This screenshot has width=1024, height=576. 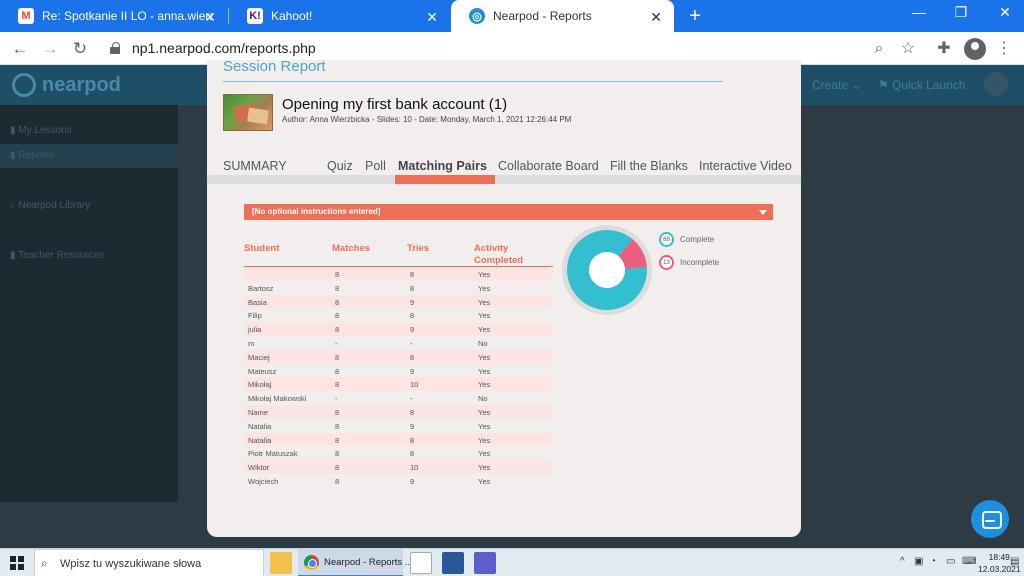 I want to click on chevron-down-icon, so click(x=763, y=212).